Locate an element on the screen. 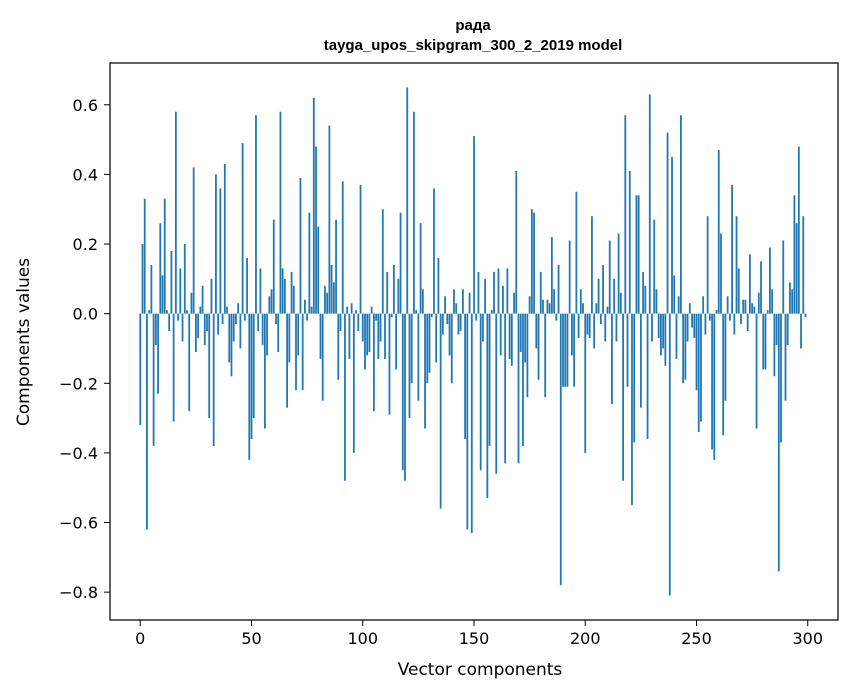  y-tick-label: −0.4 is located at coordinates (78, 453).